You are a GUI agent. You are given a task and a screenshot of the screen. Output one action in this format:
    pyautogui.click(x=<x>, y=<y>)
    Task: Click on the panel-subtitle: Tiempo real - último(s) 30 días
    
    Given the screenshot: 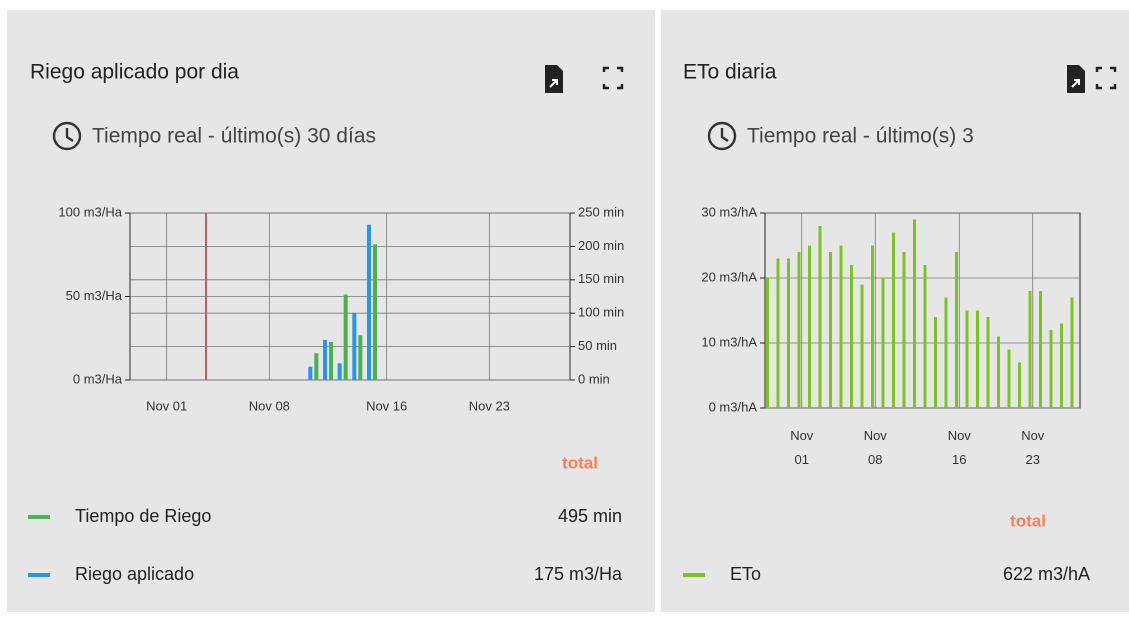 What is the action you would take?
    pyautogui.click(x=234, y=136)
    